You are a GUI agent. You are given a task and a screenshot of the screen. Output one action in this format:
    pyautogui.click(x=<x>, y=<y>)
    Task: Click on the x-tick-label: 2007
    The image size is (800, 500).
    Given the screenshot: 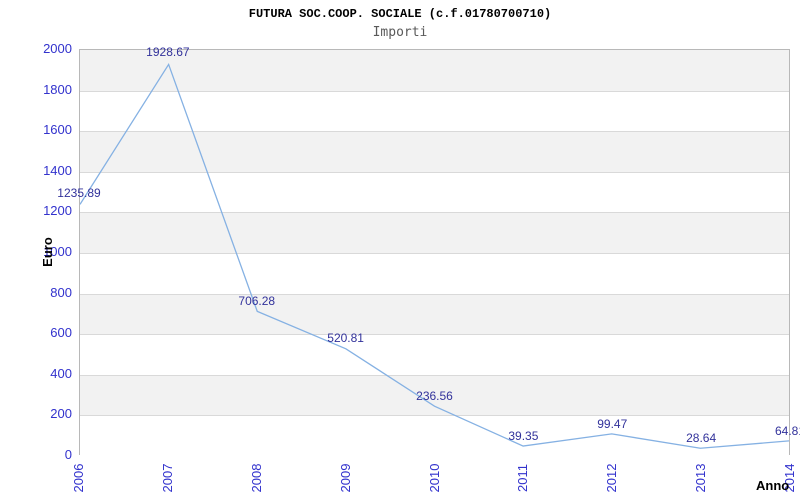 What is the action you would take?
    pyautogui.click(x=167, y=478)
    